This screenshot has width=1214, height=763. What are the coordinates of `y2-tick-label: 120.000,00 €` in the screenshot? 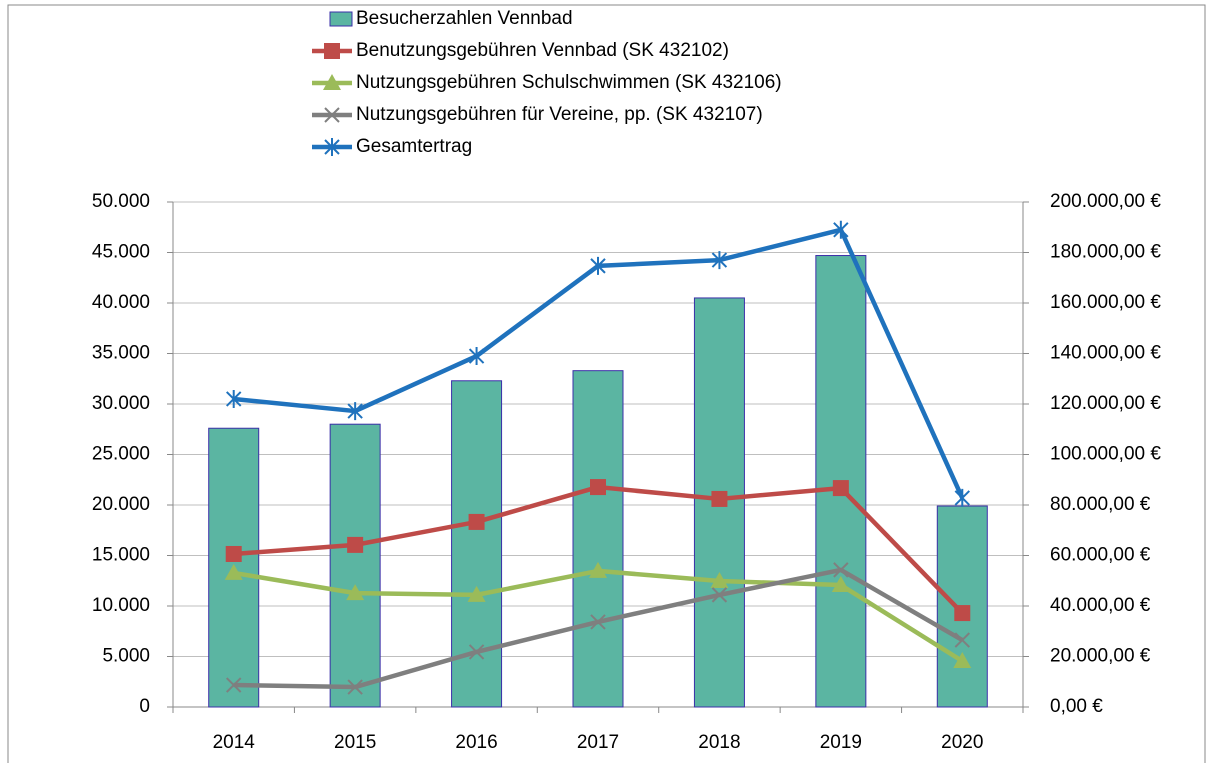 It's located at (1105, 403).